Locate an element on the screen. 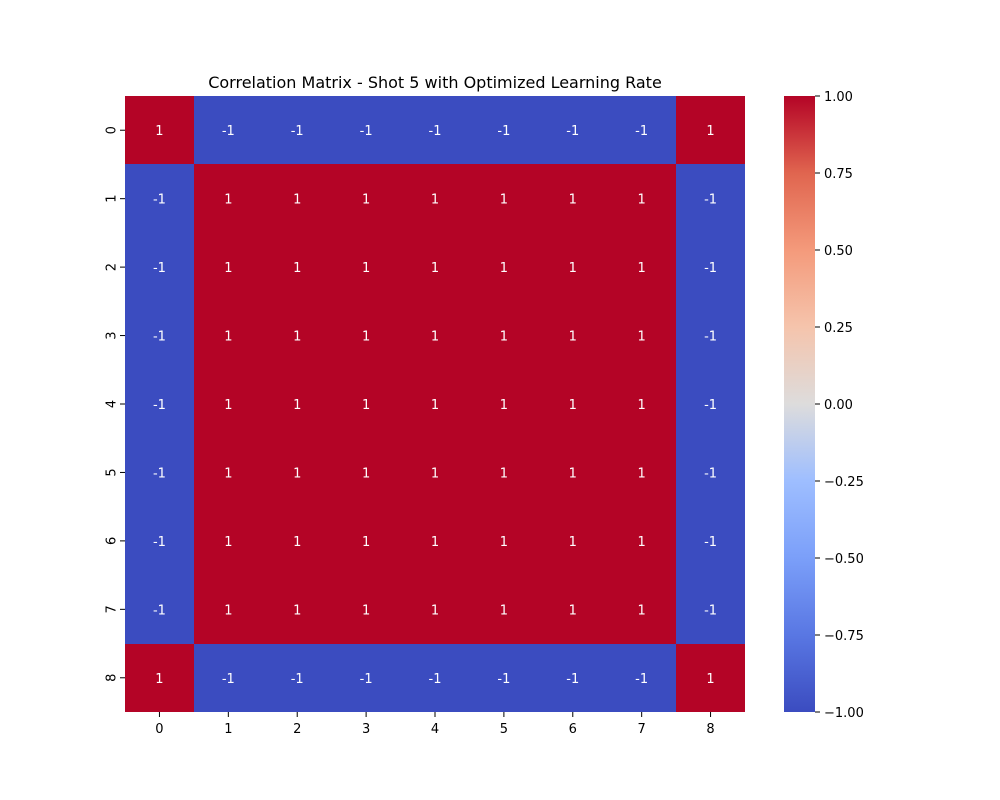  colorbar-tick-label: −1.00 is located at coordinates (844, 713).